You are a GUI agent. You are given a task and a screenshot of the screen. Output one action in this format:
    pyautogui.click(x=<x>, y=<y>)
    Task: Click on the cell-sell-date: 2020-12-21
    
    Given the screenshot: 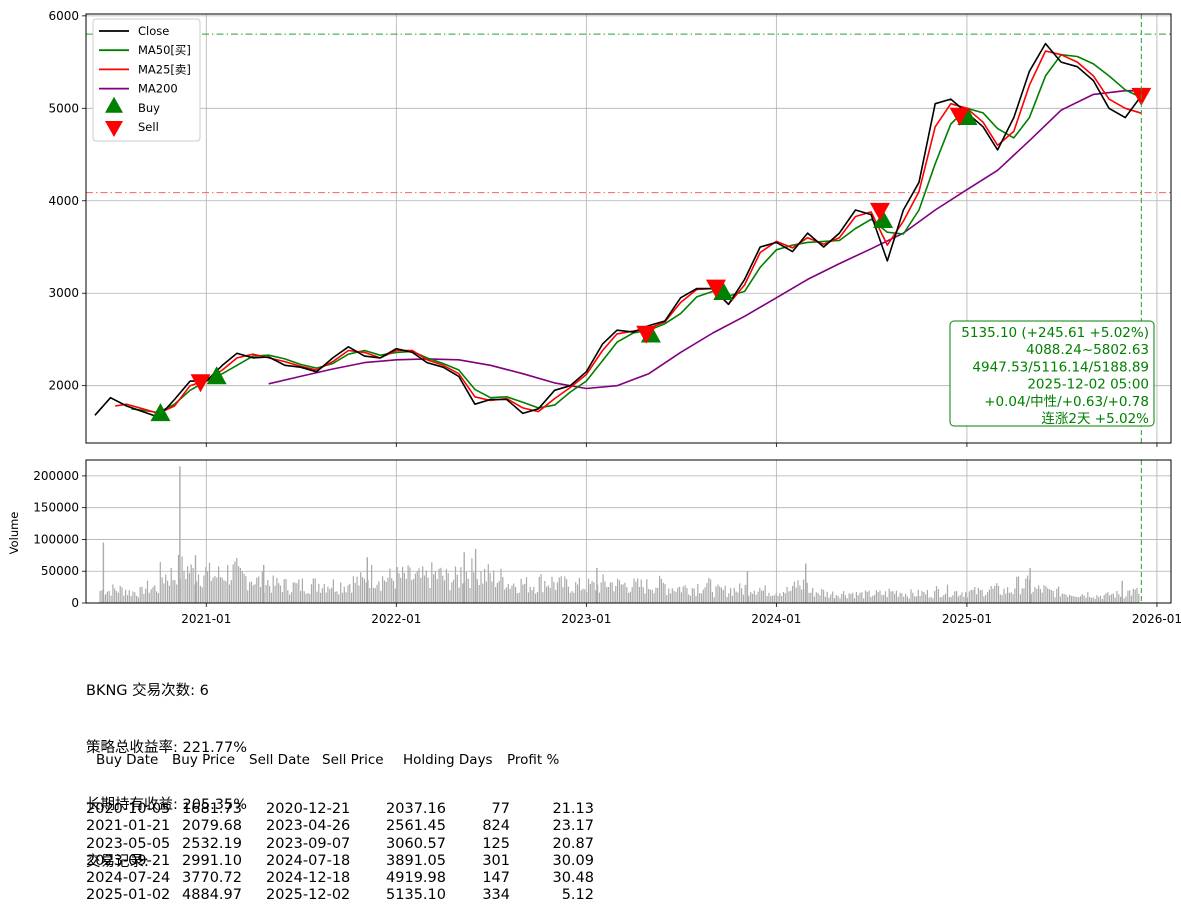 What is the action you would take?
    pyautogui.click(x=308, y=809)
    